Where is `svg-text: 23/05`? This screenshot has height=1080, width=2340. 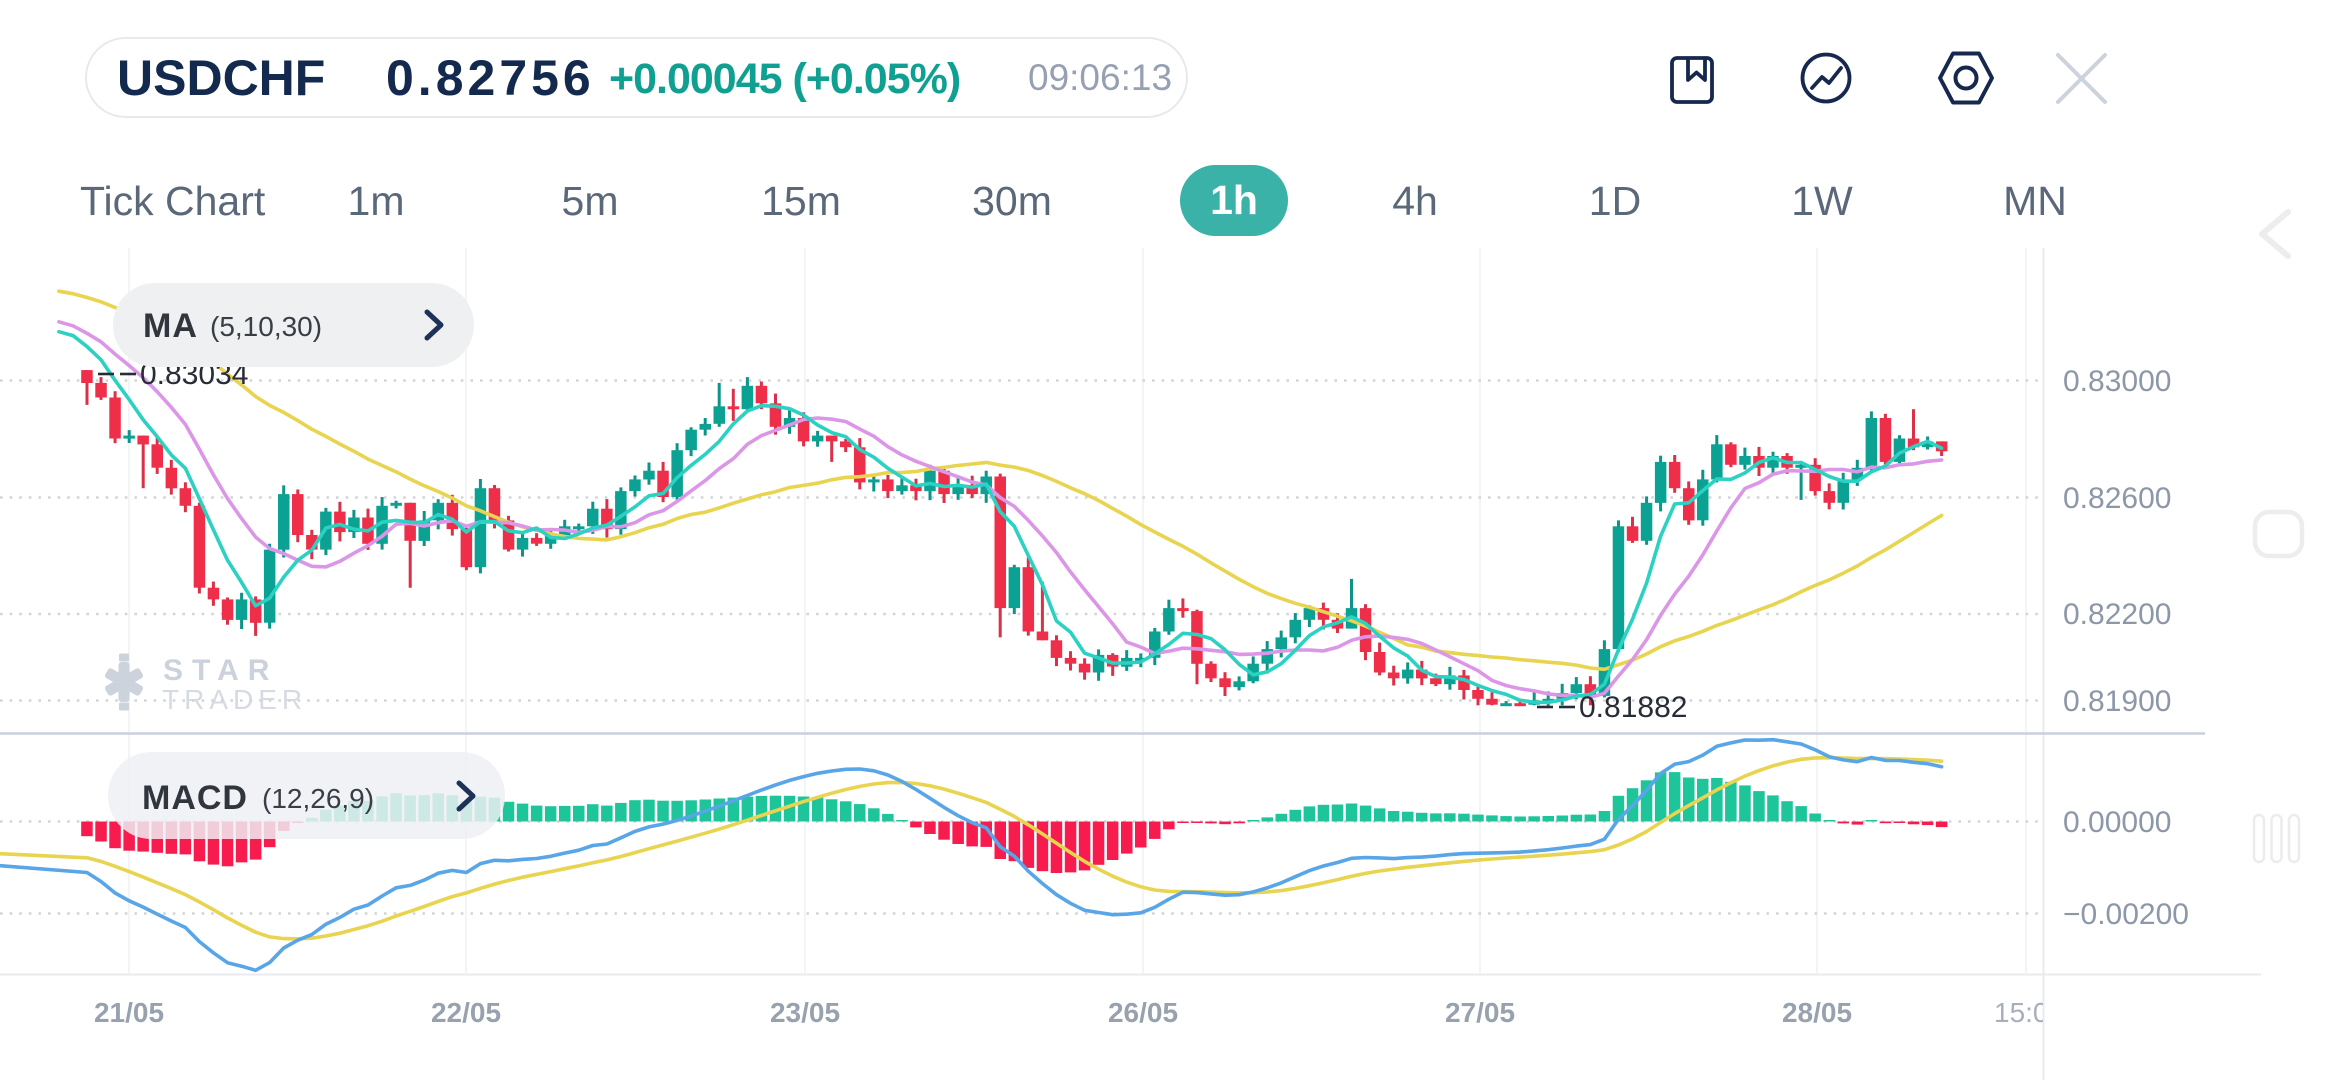
svg-text: 23/05 is located at coordinates (805, 1012).